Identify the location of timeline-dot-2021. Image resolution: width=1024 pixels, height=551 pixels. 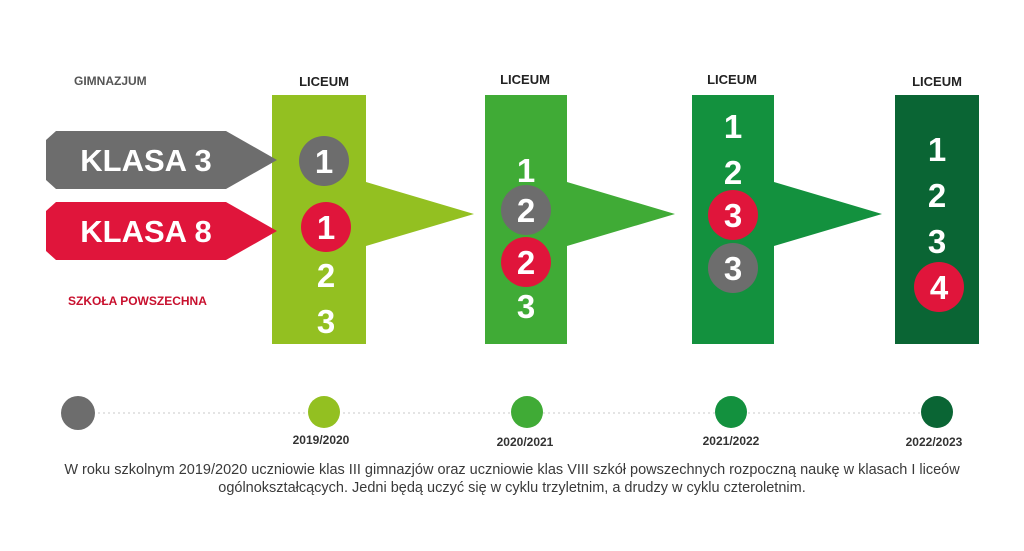
(731, 412).